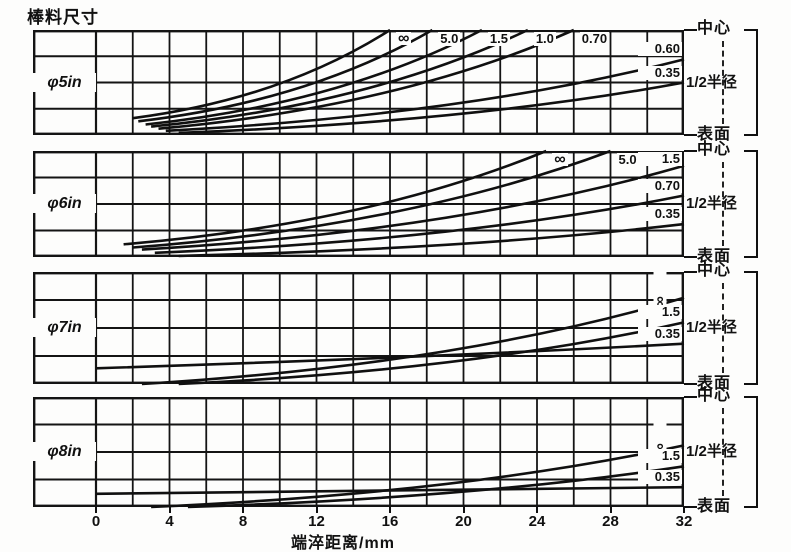 The height and width of the screenshot is (552, 791). I want to click on x-tick-label: 32, so click(684, 521).